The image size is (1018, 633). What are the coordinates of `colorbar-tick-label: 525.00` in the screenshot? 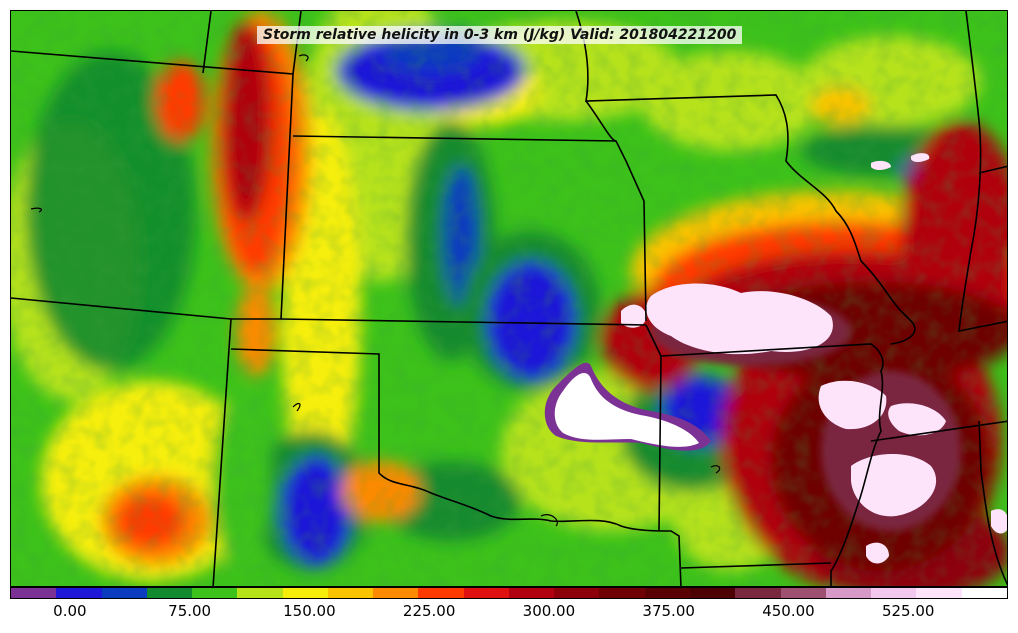 It's located at (908, 611).